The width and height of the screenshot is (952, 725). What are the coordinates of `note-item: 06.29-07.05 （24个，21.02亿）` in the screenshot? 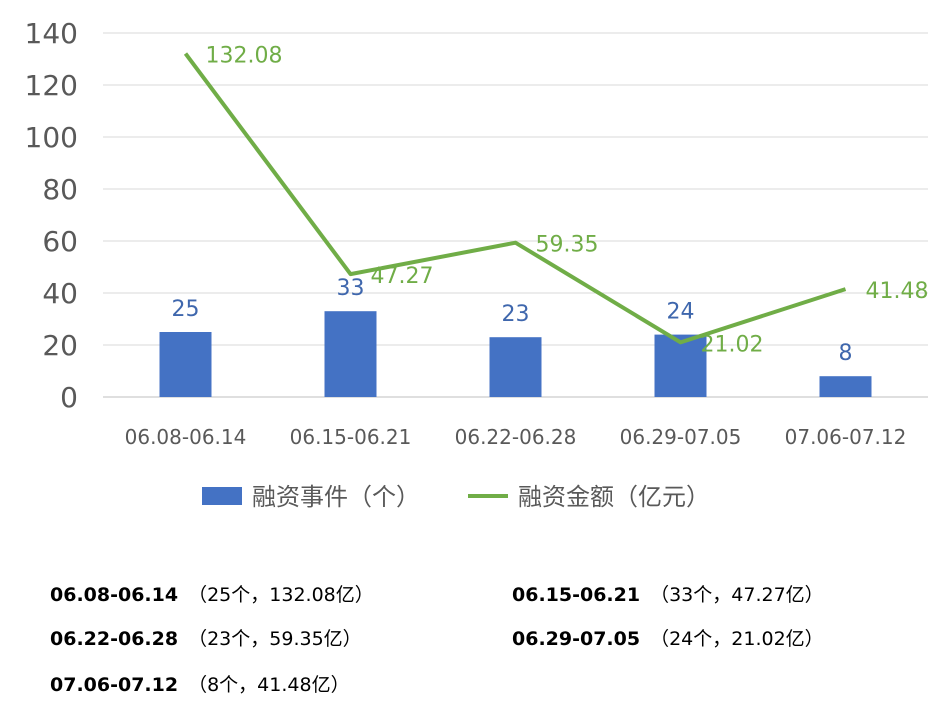 It's located at (668, 637).